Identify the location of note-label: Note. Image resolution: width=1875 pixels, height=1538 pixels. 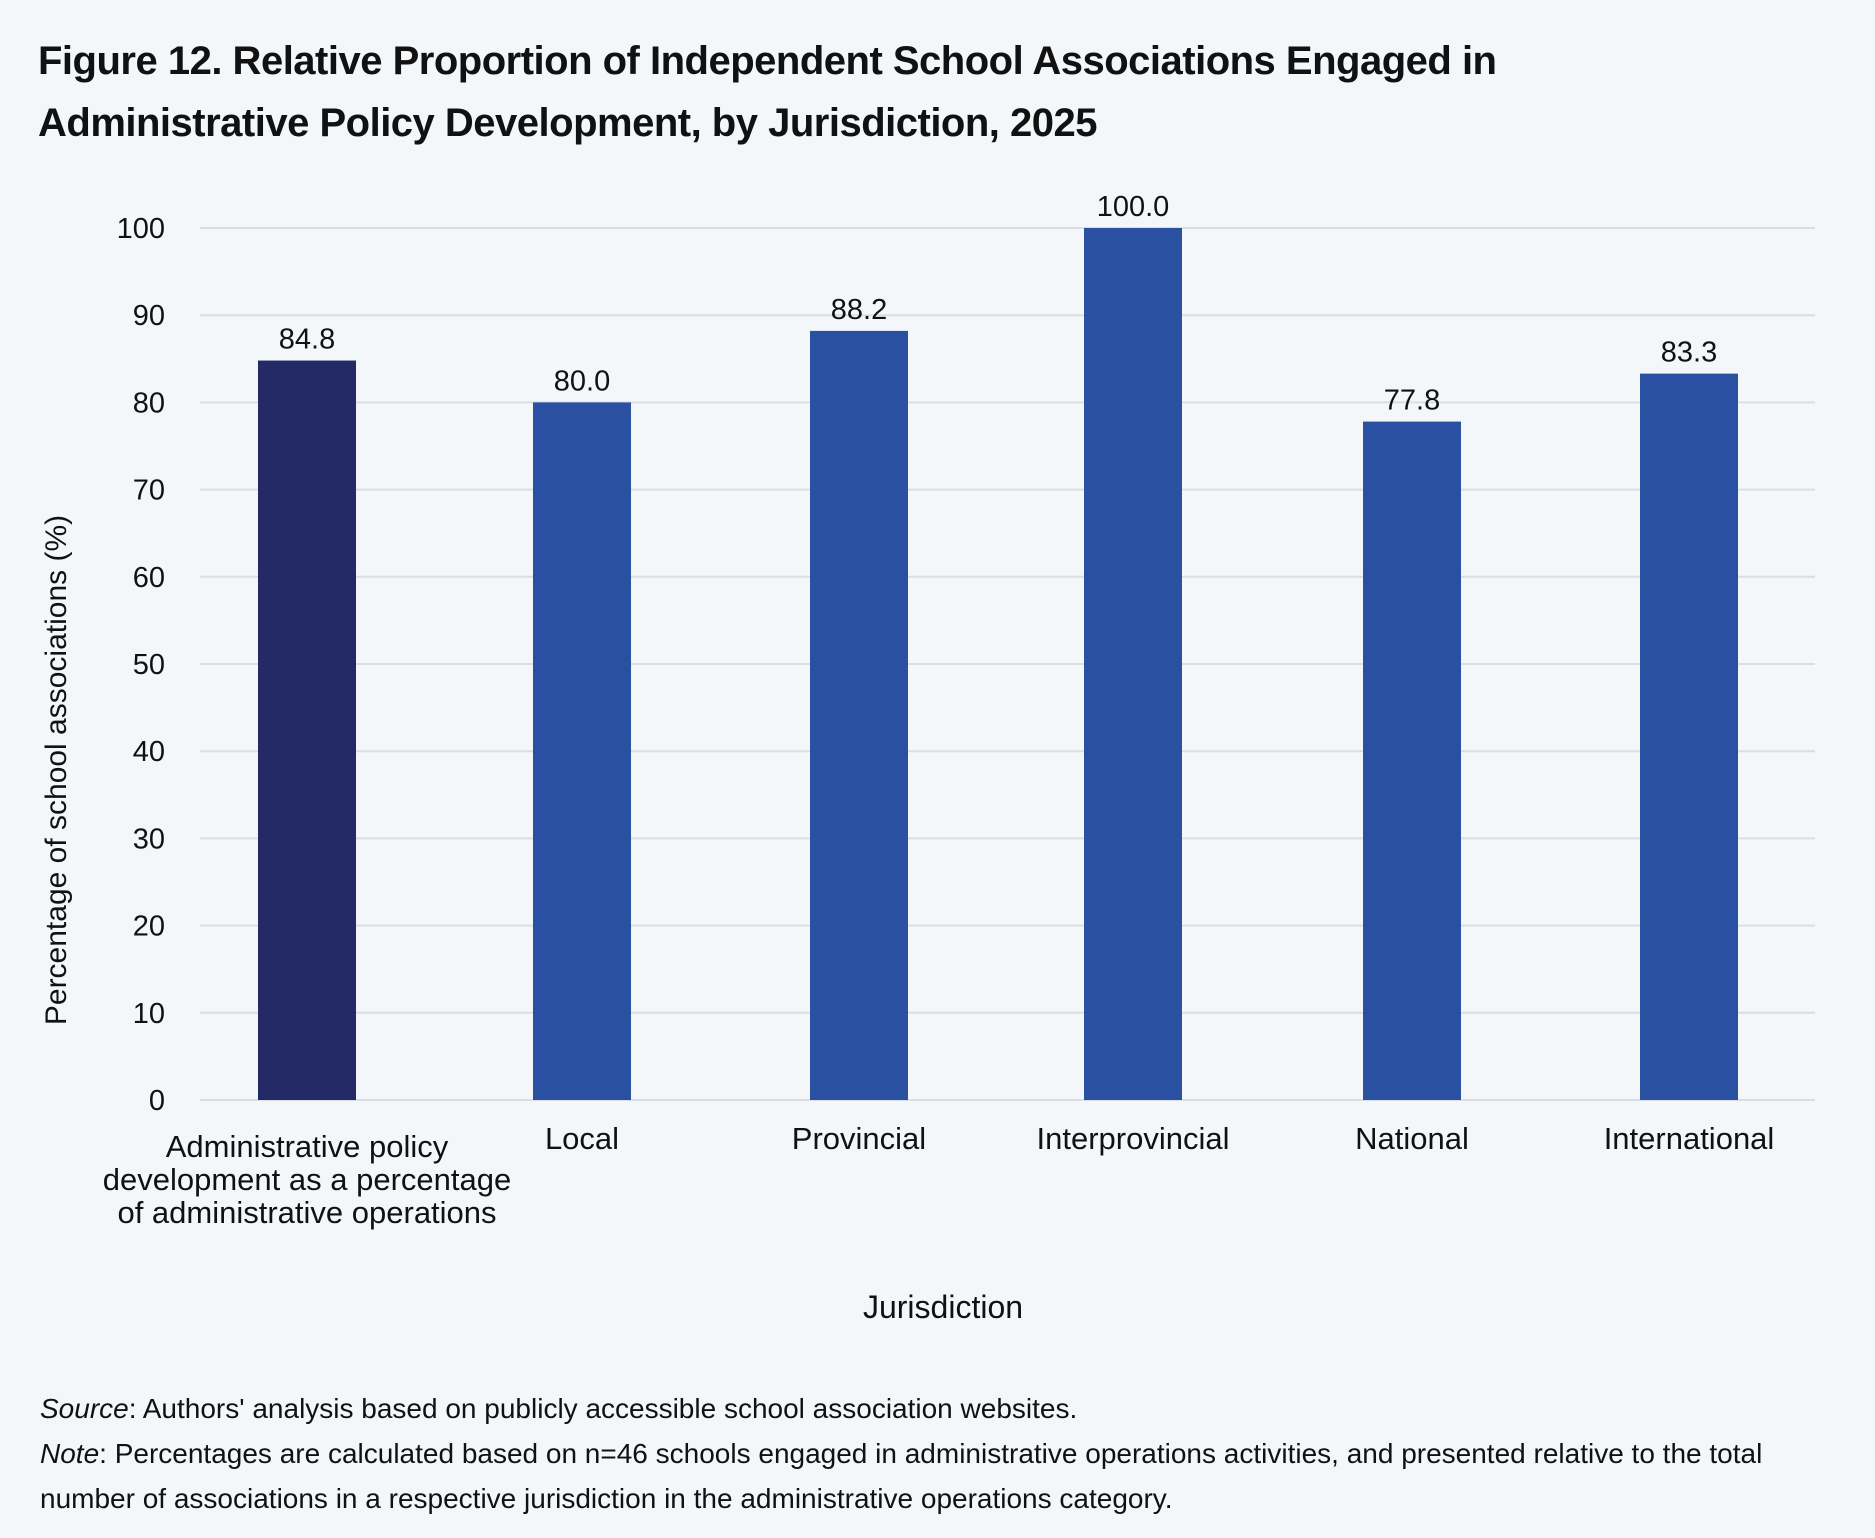
(70, 1453).